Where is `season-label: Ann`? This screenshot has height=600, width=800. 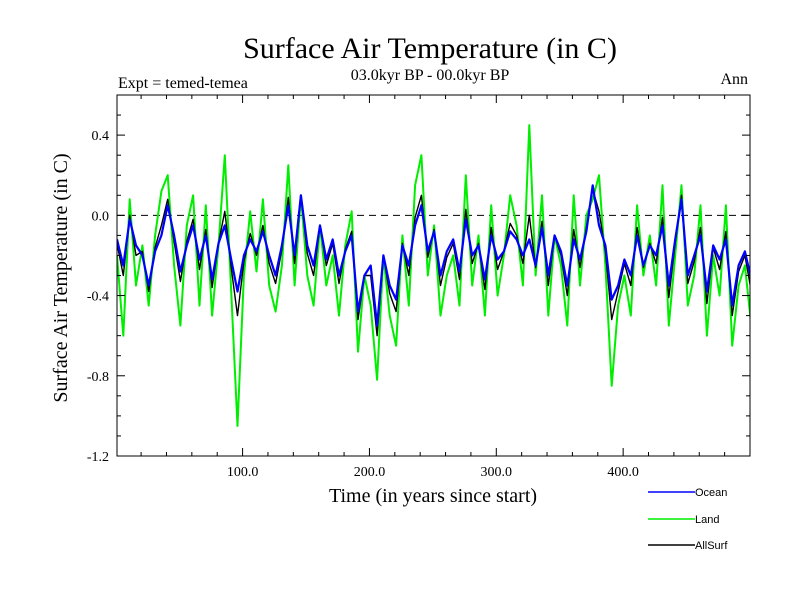 season-label: Ann is located at coordinates (734, 79).